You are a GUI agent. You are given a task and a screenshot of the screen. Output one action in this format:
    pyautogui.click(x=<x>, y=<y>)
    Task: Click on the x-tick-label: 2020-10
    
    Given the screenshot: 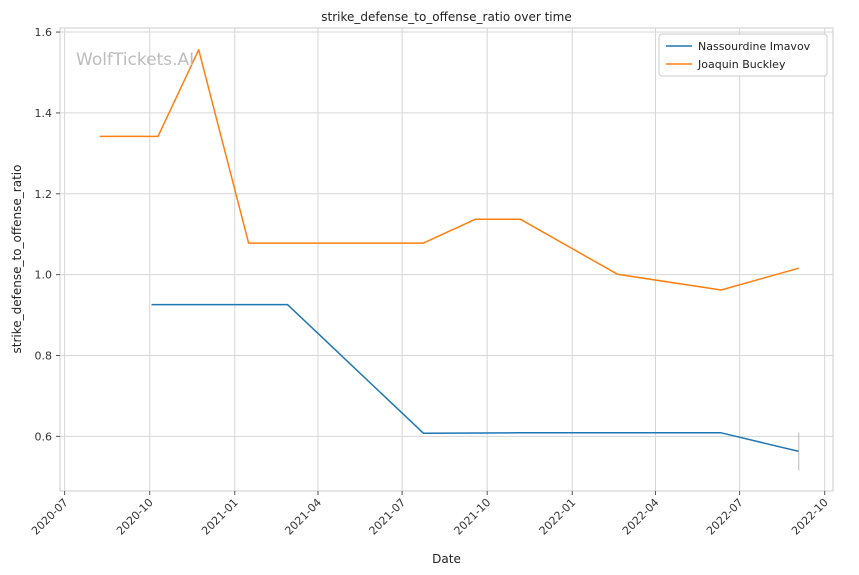 What is the action you would take?
    pyautogui.click(x=135, y=517)
    